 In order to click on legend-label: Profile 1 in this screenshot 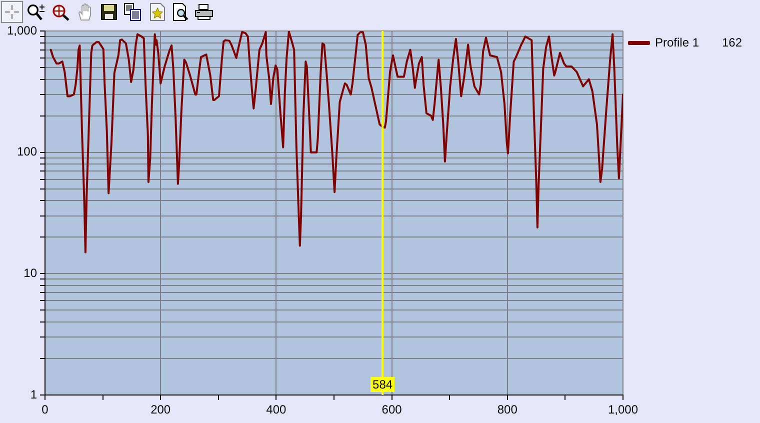, I will do `click(677, 42)`.